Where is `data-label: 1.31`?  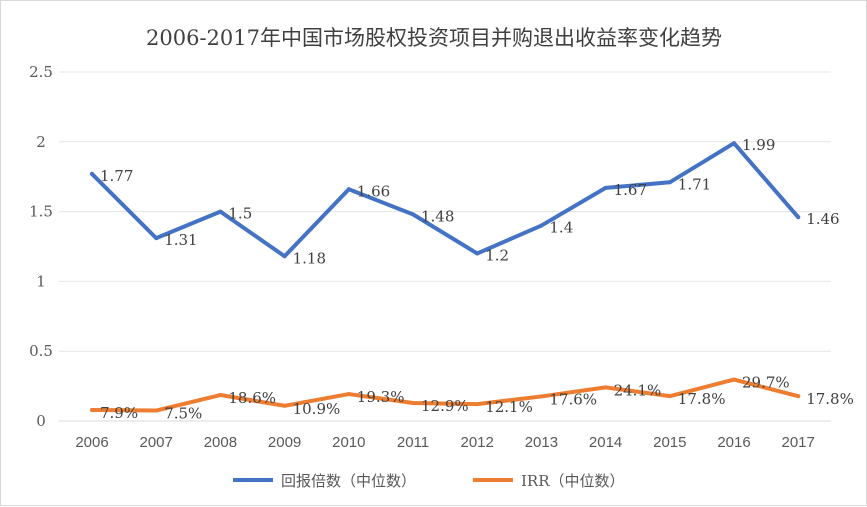
data-label: 1.31 is located at coordinates (180, 240).